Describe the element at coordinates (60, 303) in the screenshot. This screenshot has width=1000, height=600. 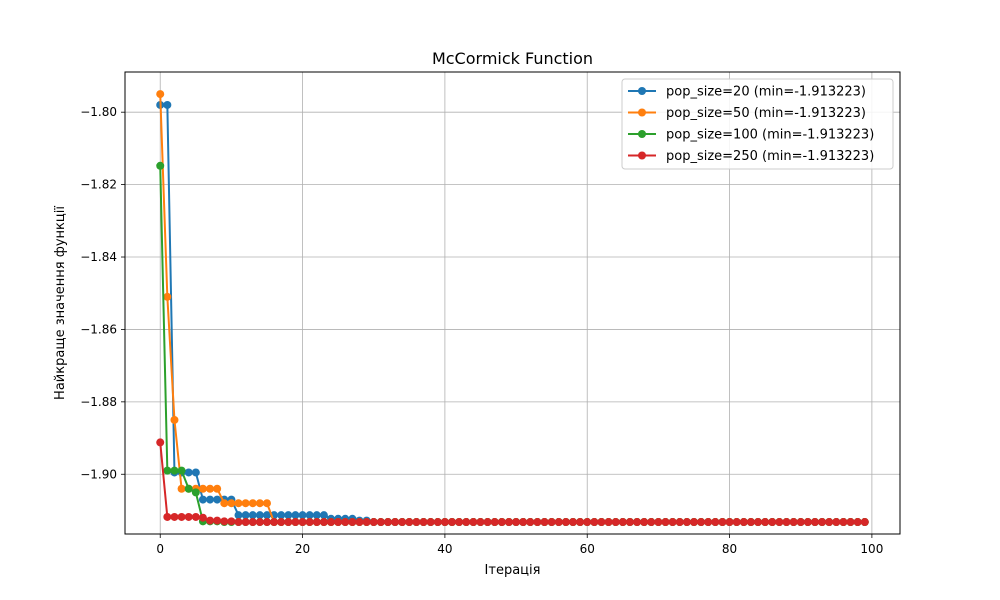
I see `y-axis-label: Найкраще значення функції` at that location.